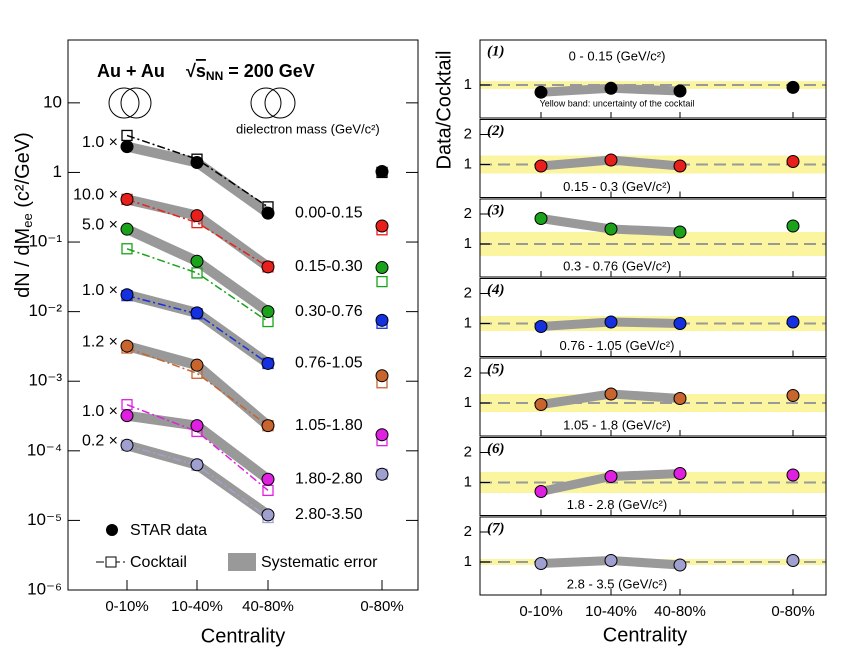 The height and width of the screenshot is (652, 846). What do you see at coordinates (617, 103) in the screenshot?
I see `note: Yellow band: uncertainty of the cocktail` at bounding box center [617, 103].